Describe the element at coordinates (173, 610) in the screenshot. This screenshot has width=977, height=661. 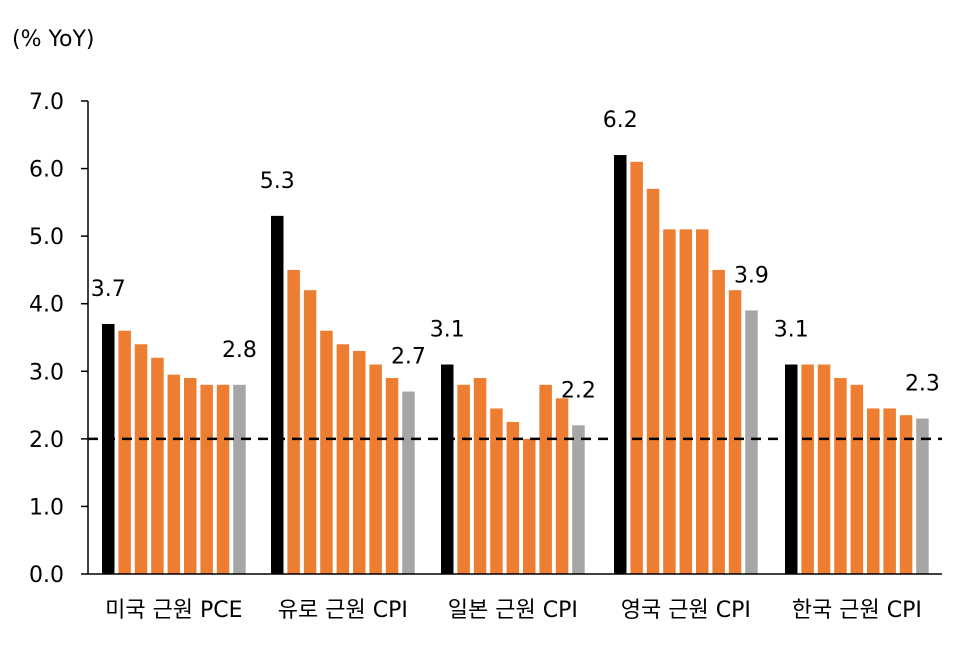
I see `category-label: 미국 근원 PCE` at that location.